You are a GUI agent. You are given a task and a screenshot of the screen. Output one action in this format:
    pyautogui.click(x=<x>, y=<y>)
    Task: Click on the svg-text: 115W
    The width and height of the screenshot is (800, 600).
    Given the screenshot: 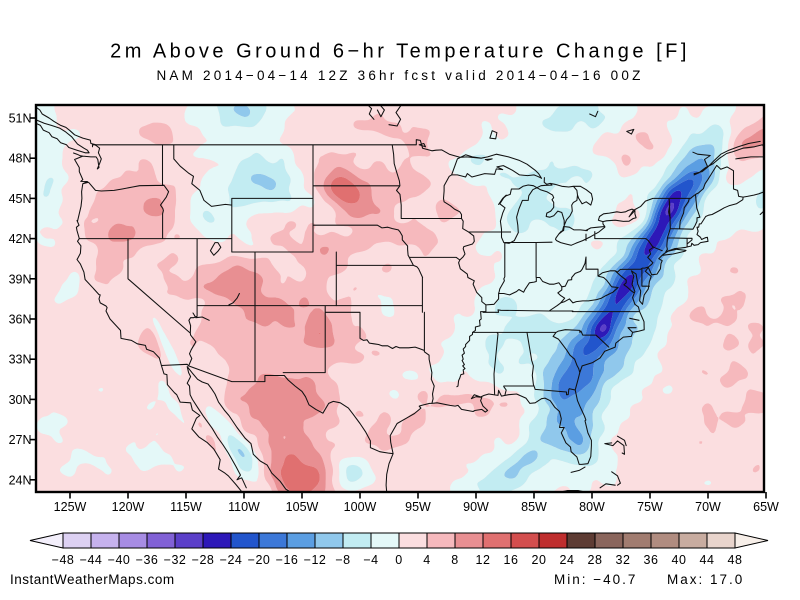 What is the action you would take?
    pyautogui.click(x=186, y=507)
    